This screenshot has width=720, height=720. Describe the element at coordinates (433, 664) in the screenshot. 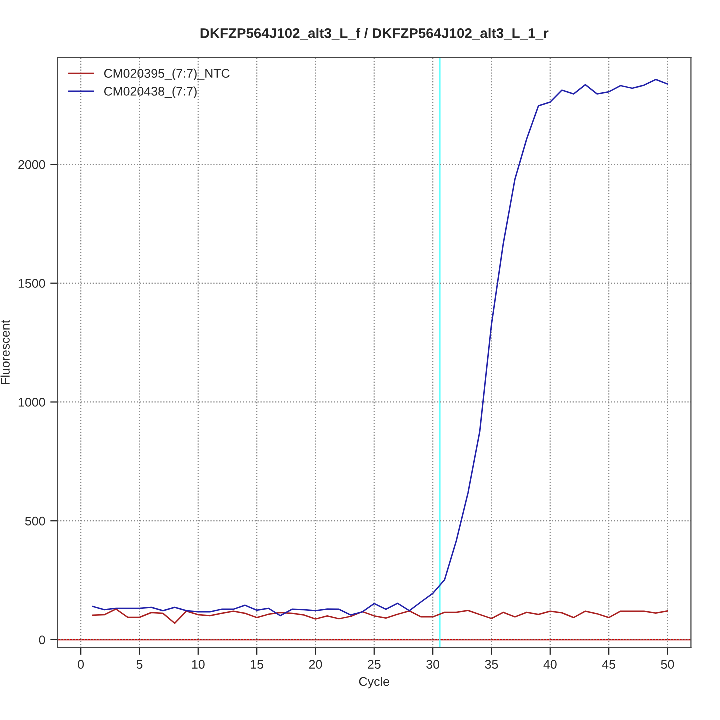

I see `x-tick-label: 30` at that location.